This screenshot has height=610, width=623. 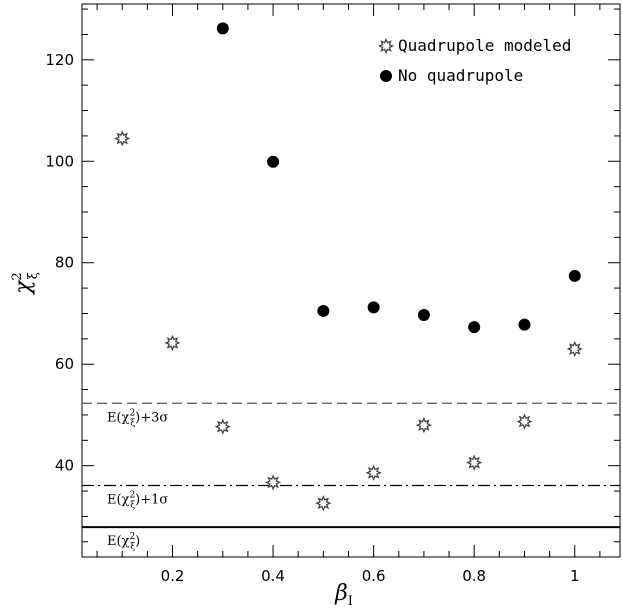 I want to click on y-axis-label: χ2ξ, so click(x=25, y=284).